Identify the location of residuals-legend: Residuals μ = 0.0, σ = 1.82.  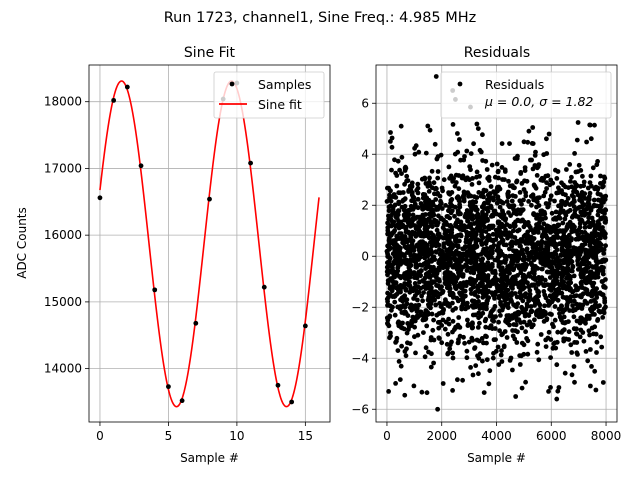
(526, 95).